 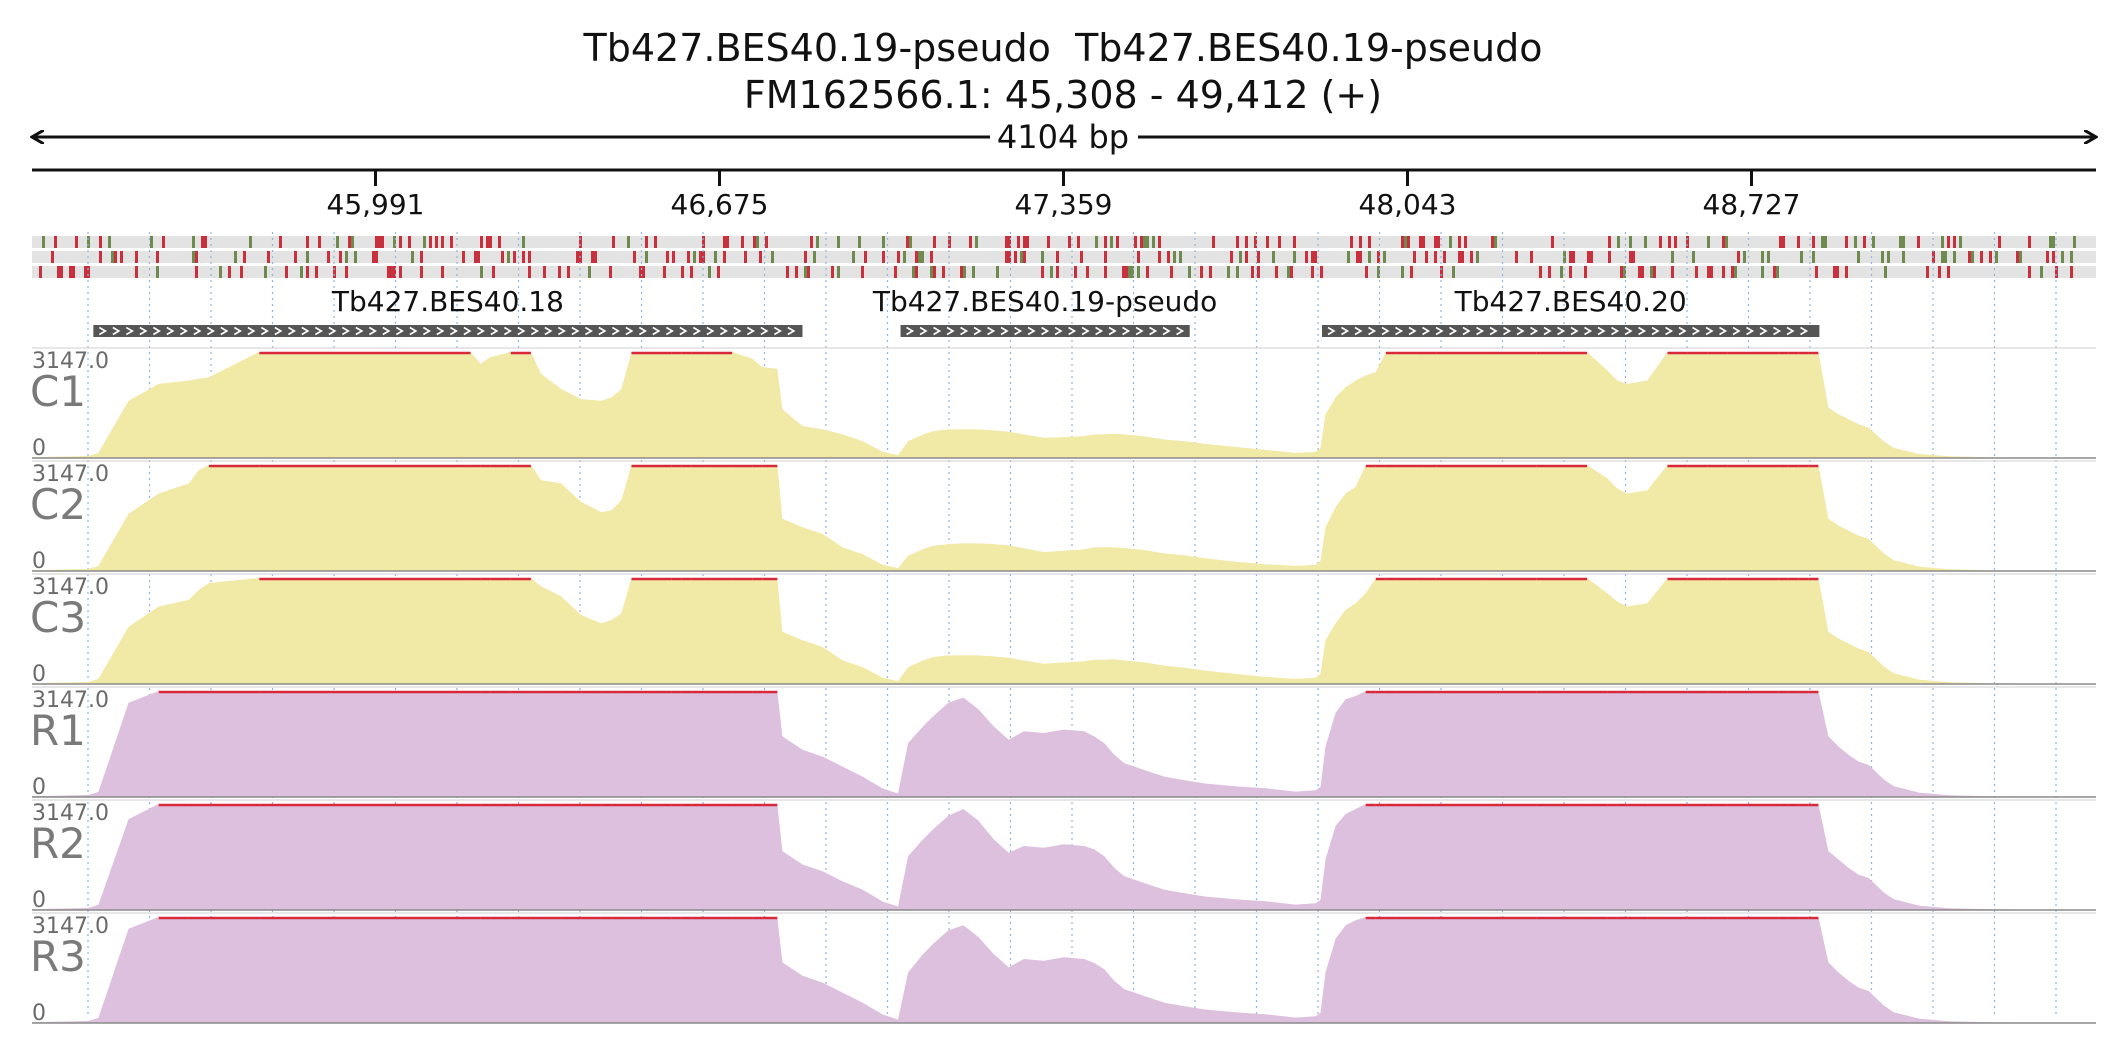 I want to click on coverage-area-C2, so click(x=1064, y=518).